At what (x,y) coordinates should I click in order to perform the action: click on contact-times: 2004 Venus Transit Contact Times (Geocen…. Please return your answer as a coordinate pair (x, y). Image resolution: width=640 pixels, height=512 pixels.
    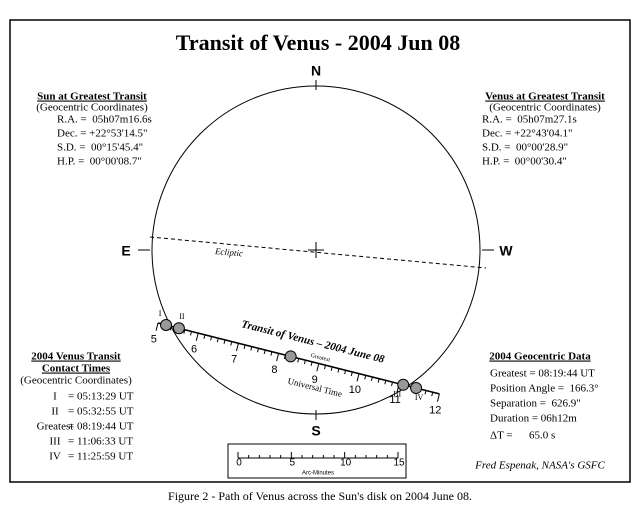
    Looking at the image, I should click on (77, 407).